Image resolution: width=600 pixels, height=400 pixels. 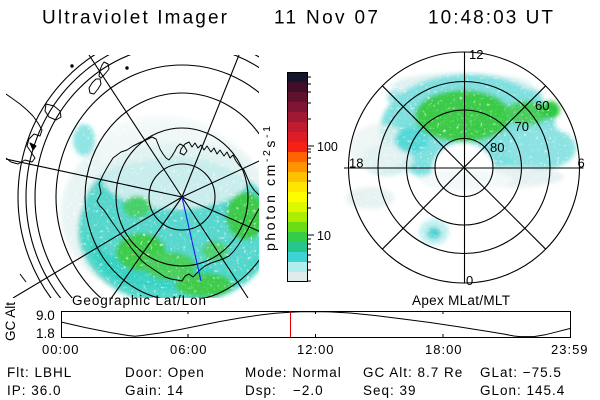 I want to click on svg-text: 100, so click(x=327, y=147).